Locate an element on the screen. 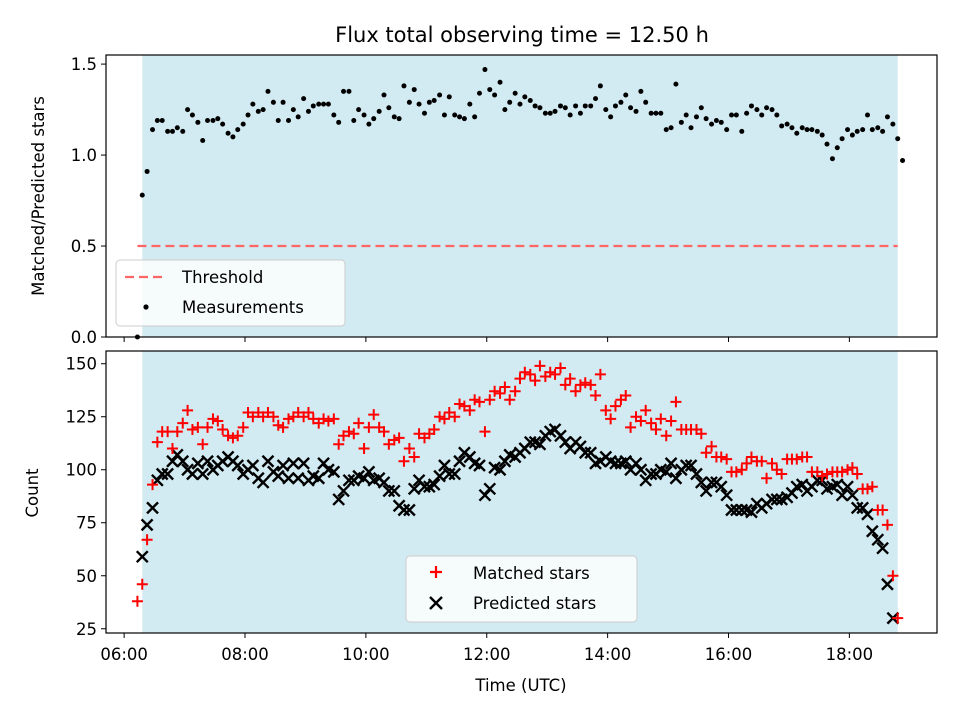 The height and width of the screenshot is (720, 960). bottom-x-ticks: 06:00 08:00 10:00 12:00 14:00 16:00 18:00 is located at coordinates (486, 648).